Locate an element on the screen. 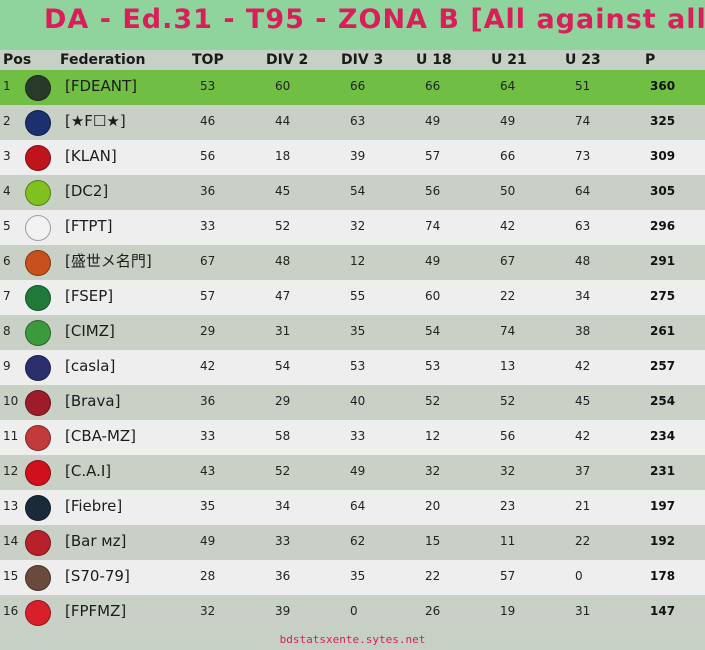  row-div3: 32 is located at coordinates (358, 226).